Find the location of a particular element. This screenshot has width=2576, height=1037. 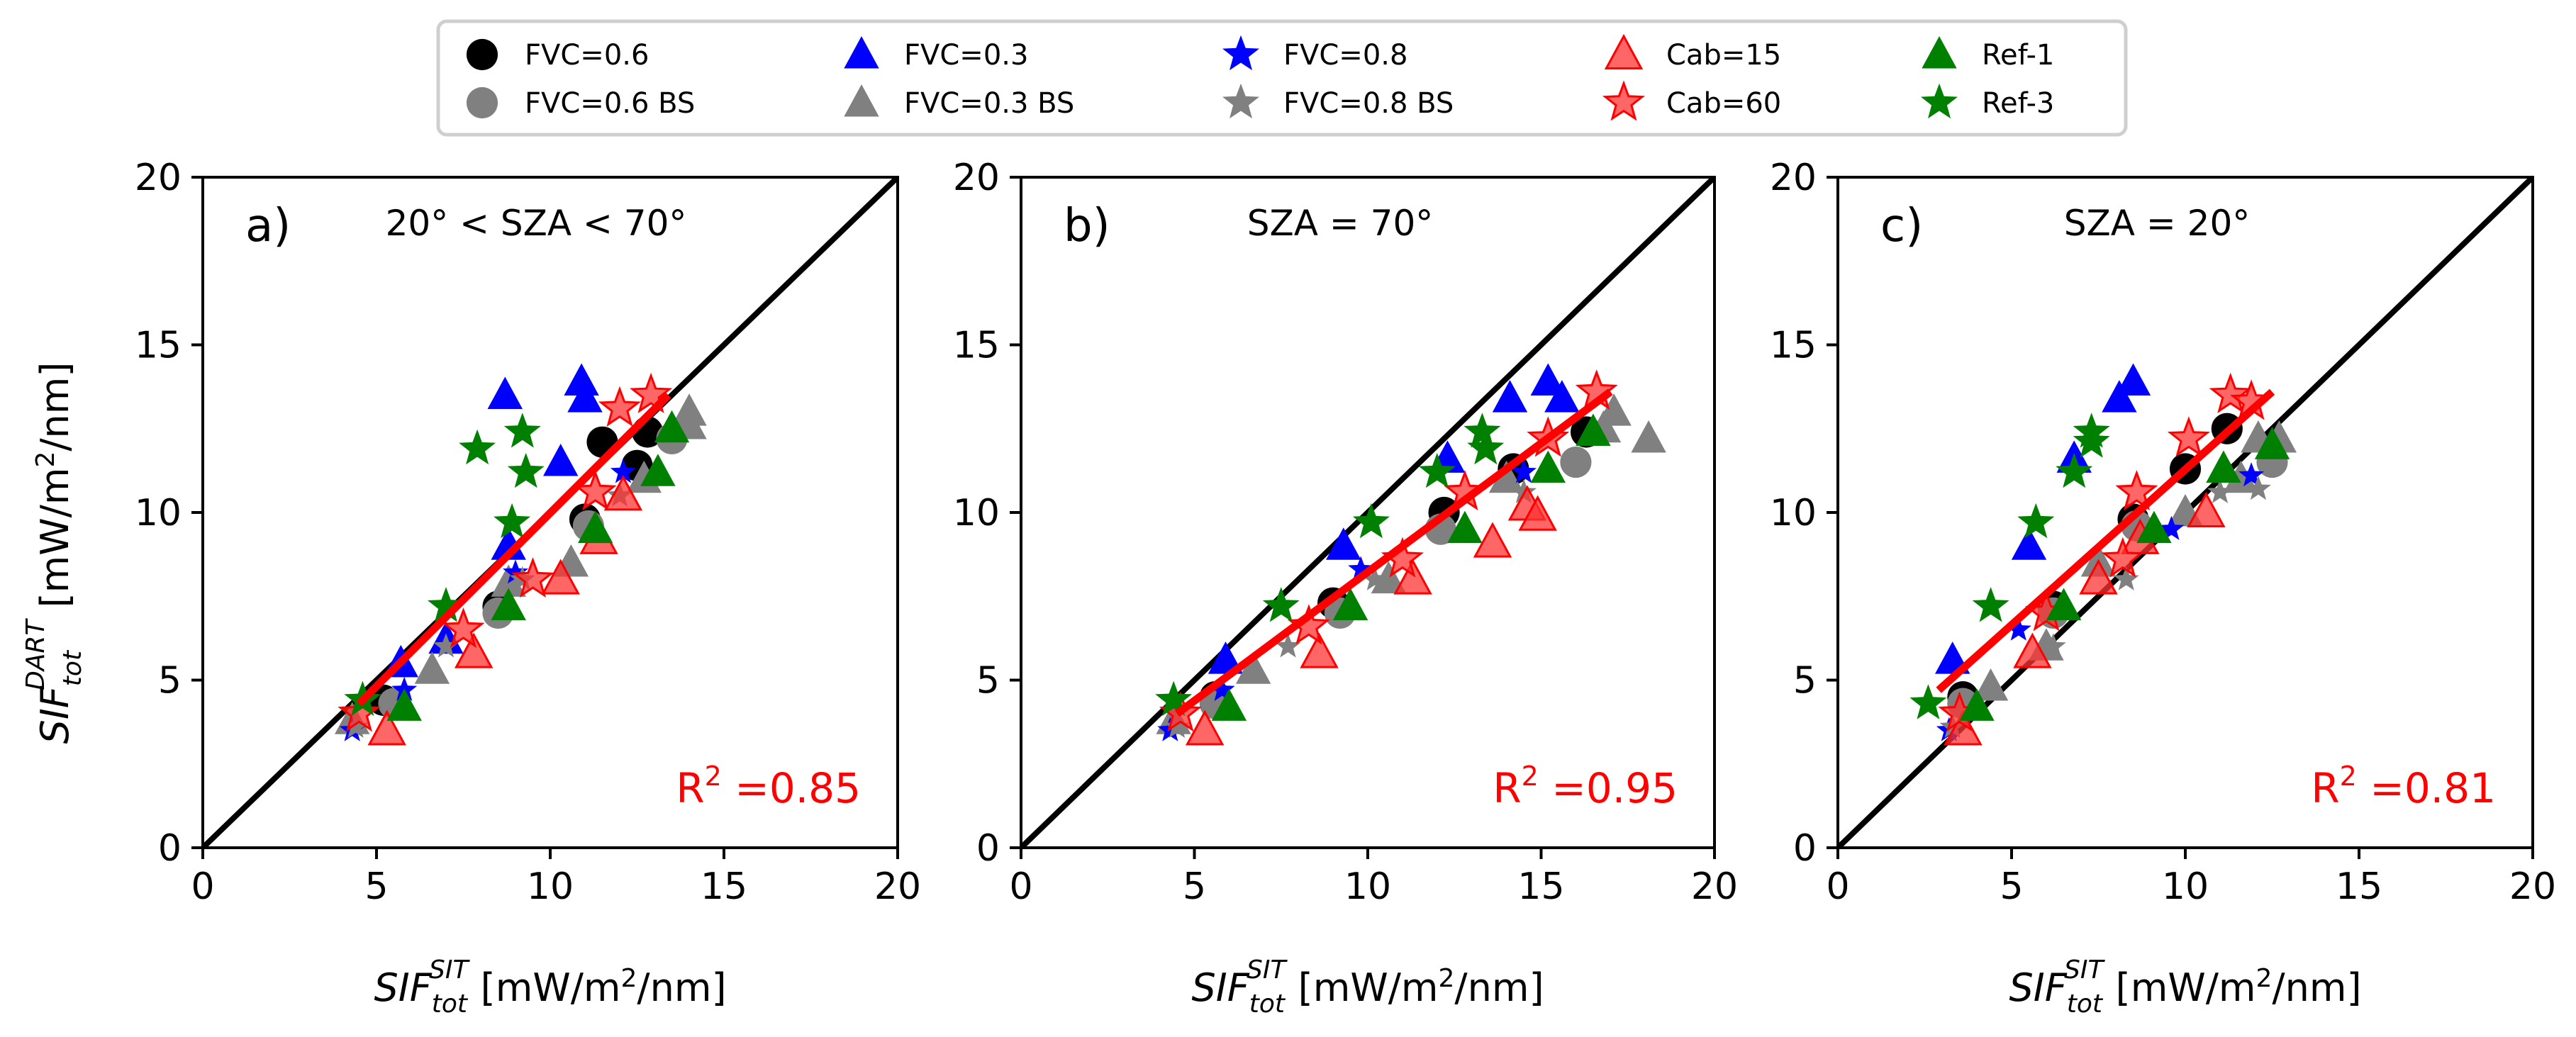

legend-marker-fvc06 is located at coordinates (482, 54).